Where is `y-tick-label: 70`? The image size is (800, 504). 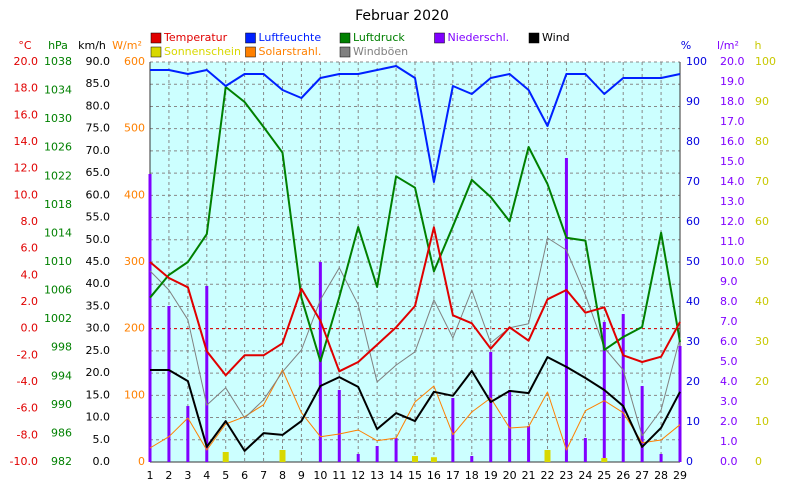
y-tick-label: 70 is located at coordinates (693, 181).